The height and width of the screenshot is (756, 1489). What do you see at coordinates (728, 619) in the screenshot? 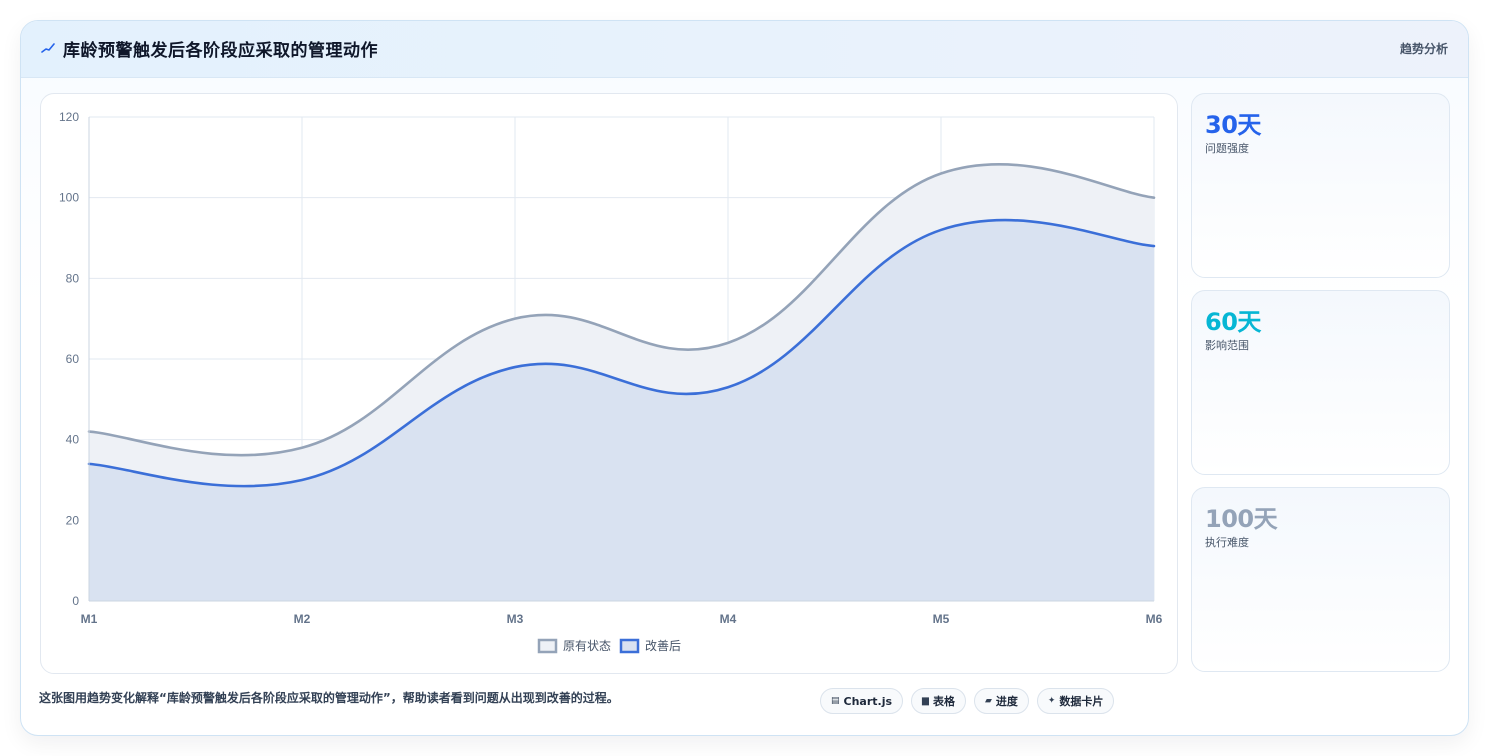
I see `x-tick-label: M4` at bounding box center [728, 619].